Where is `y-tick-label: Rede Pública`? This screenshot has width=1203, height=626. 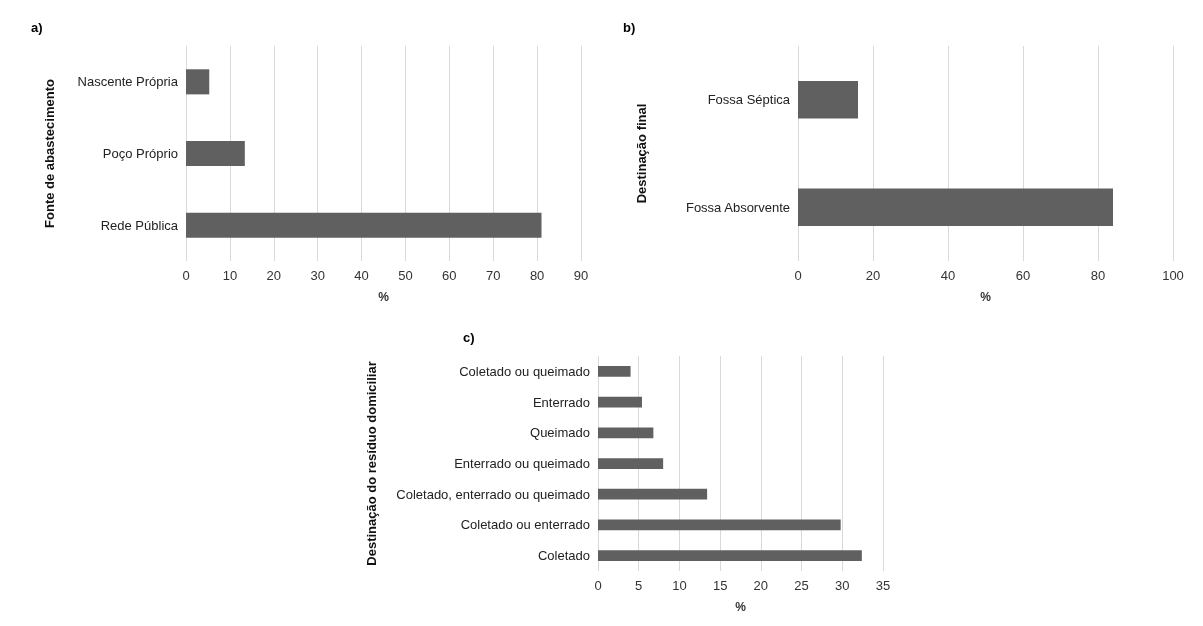 y-tick-label: Rede Pública is located at coordinates (139, 225).